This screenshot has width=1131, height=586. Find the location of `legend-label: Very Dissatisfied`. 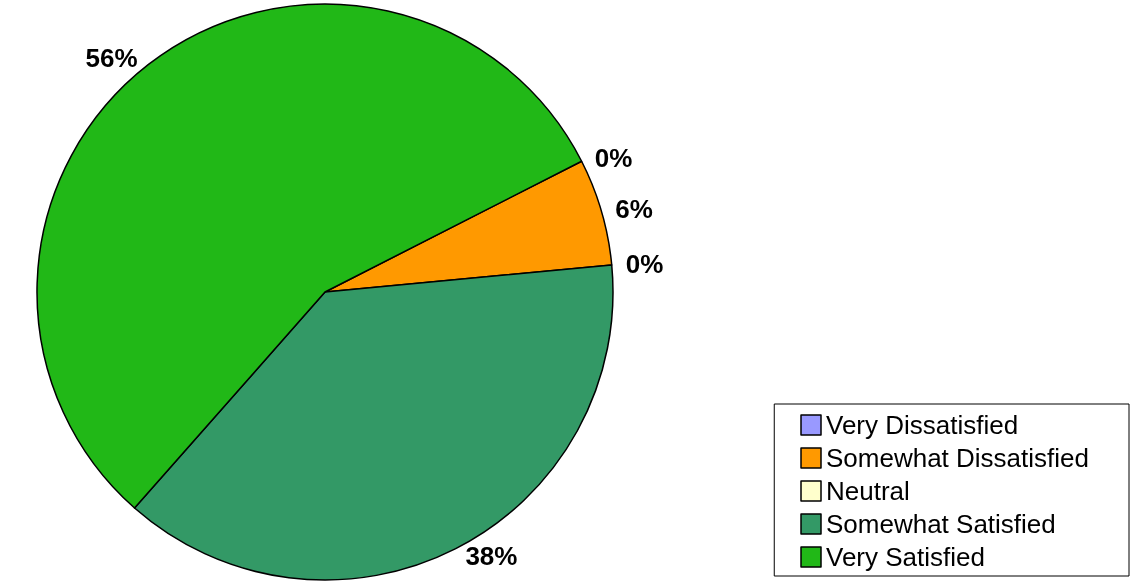

legend-label: Very Dissatisfied is located at coordinates (922, 425).